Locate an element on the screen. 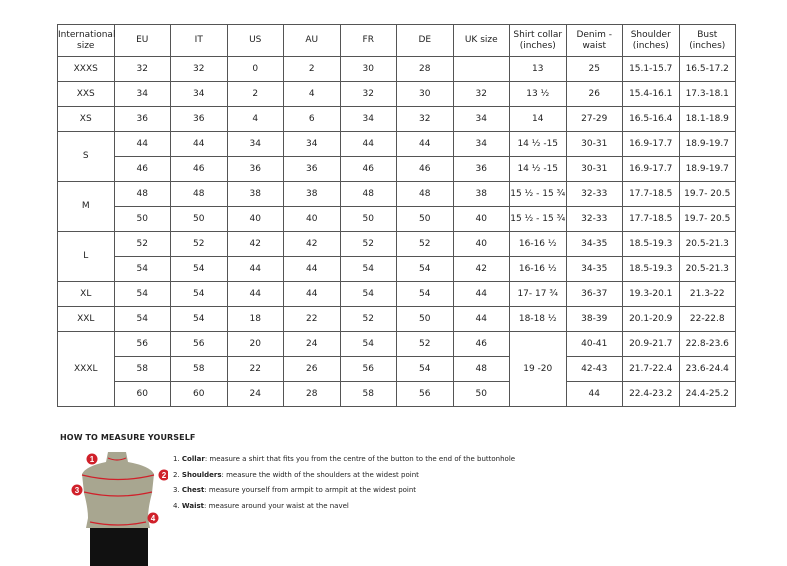  cell-de: 52 is located at coordinates (425, 244).